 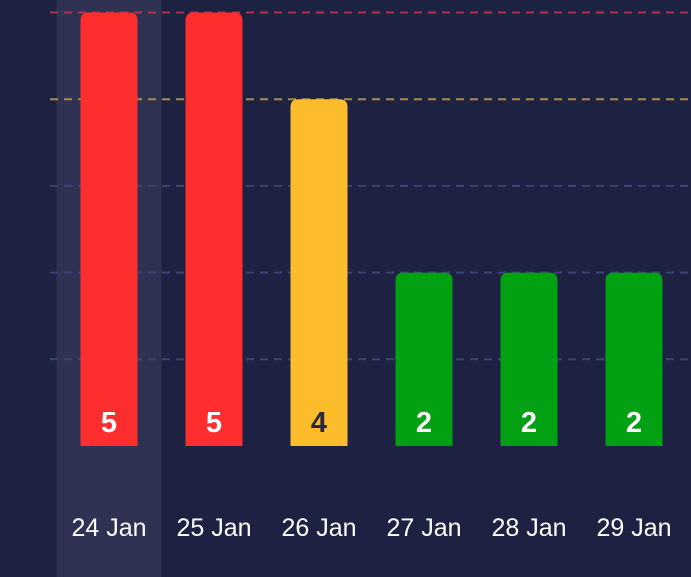 What do you see at coordinates (528, 528) in the screenshot?
I see `x-tick-label: 28 Jan` at bounding box center [528, 528].